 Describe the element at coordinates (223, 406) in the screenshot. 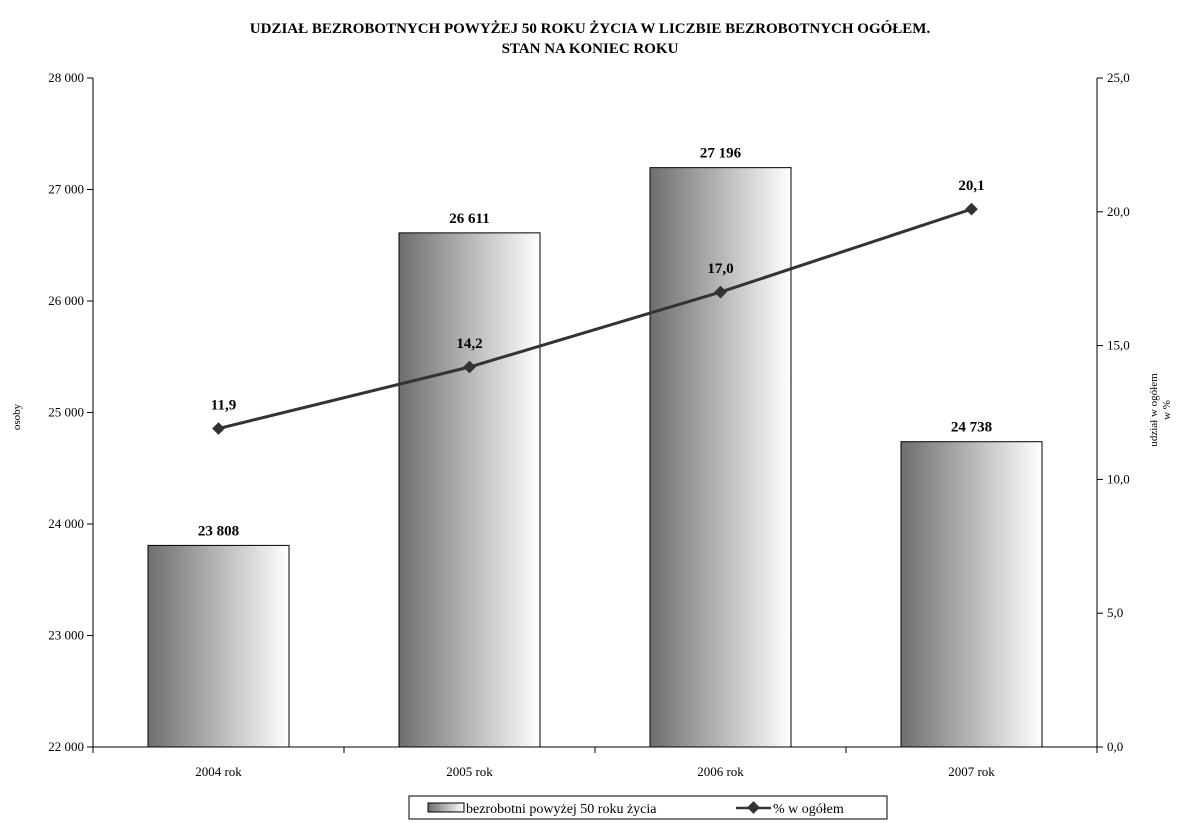

I see `line-value-label: 11,9` at that location.